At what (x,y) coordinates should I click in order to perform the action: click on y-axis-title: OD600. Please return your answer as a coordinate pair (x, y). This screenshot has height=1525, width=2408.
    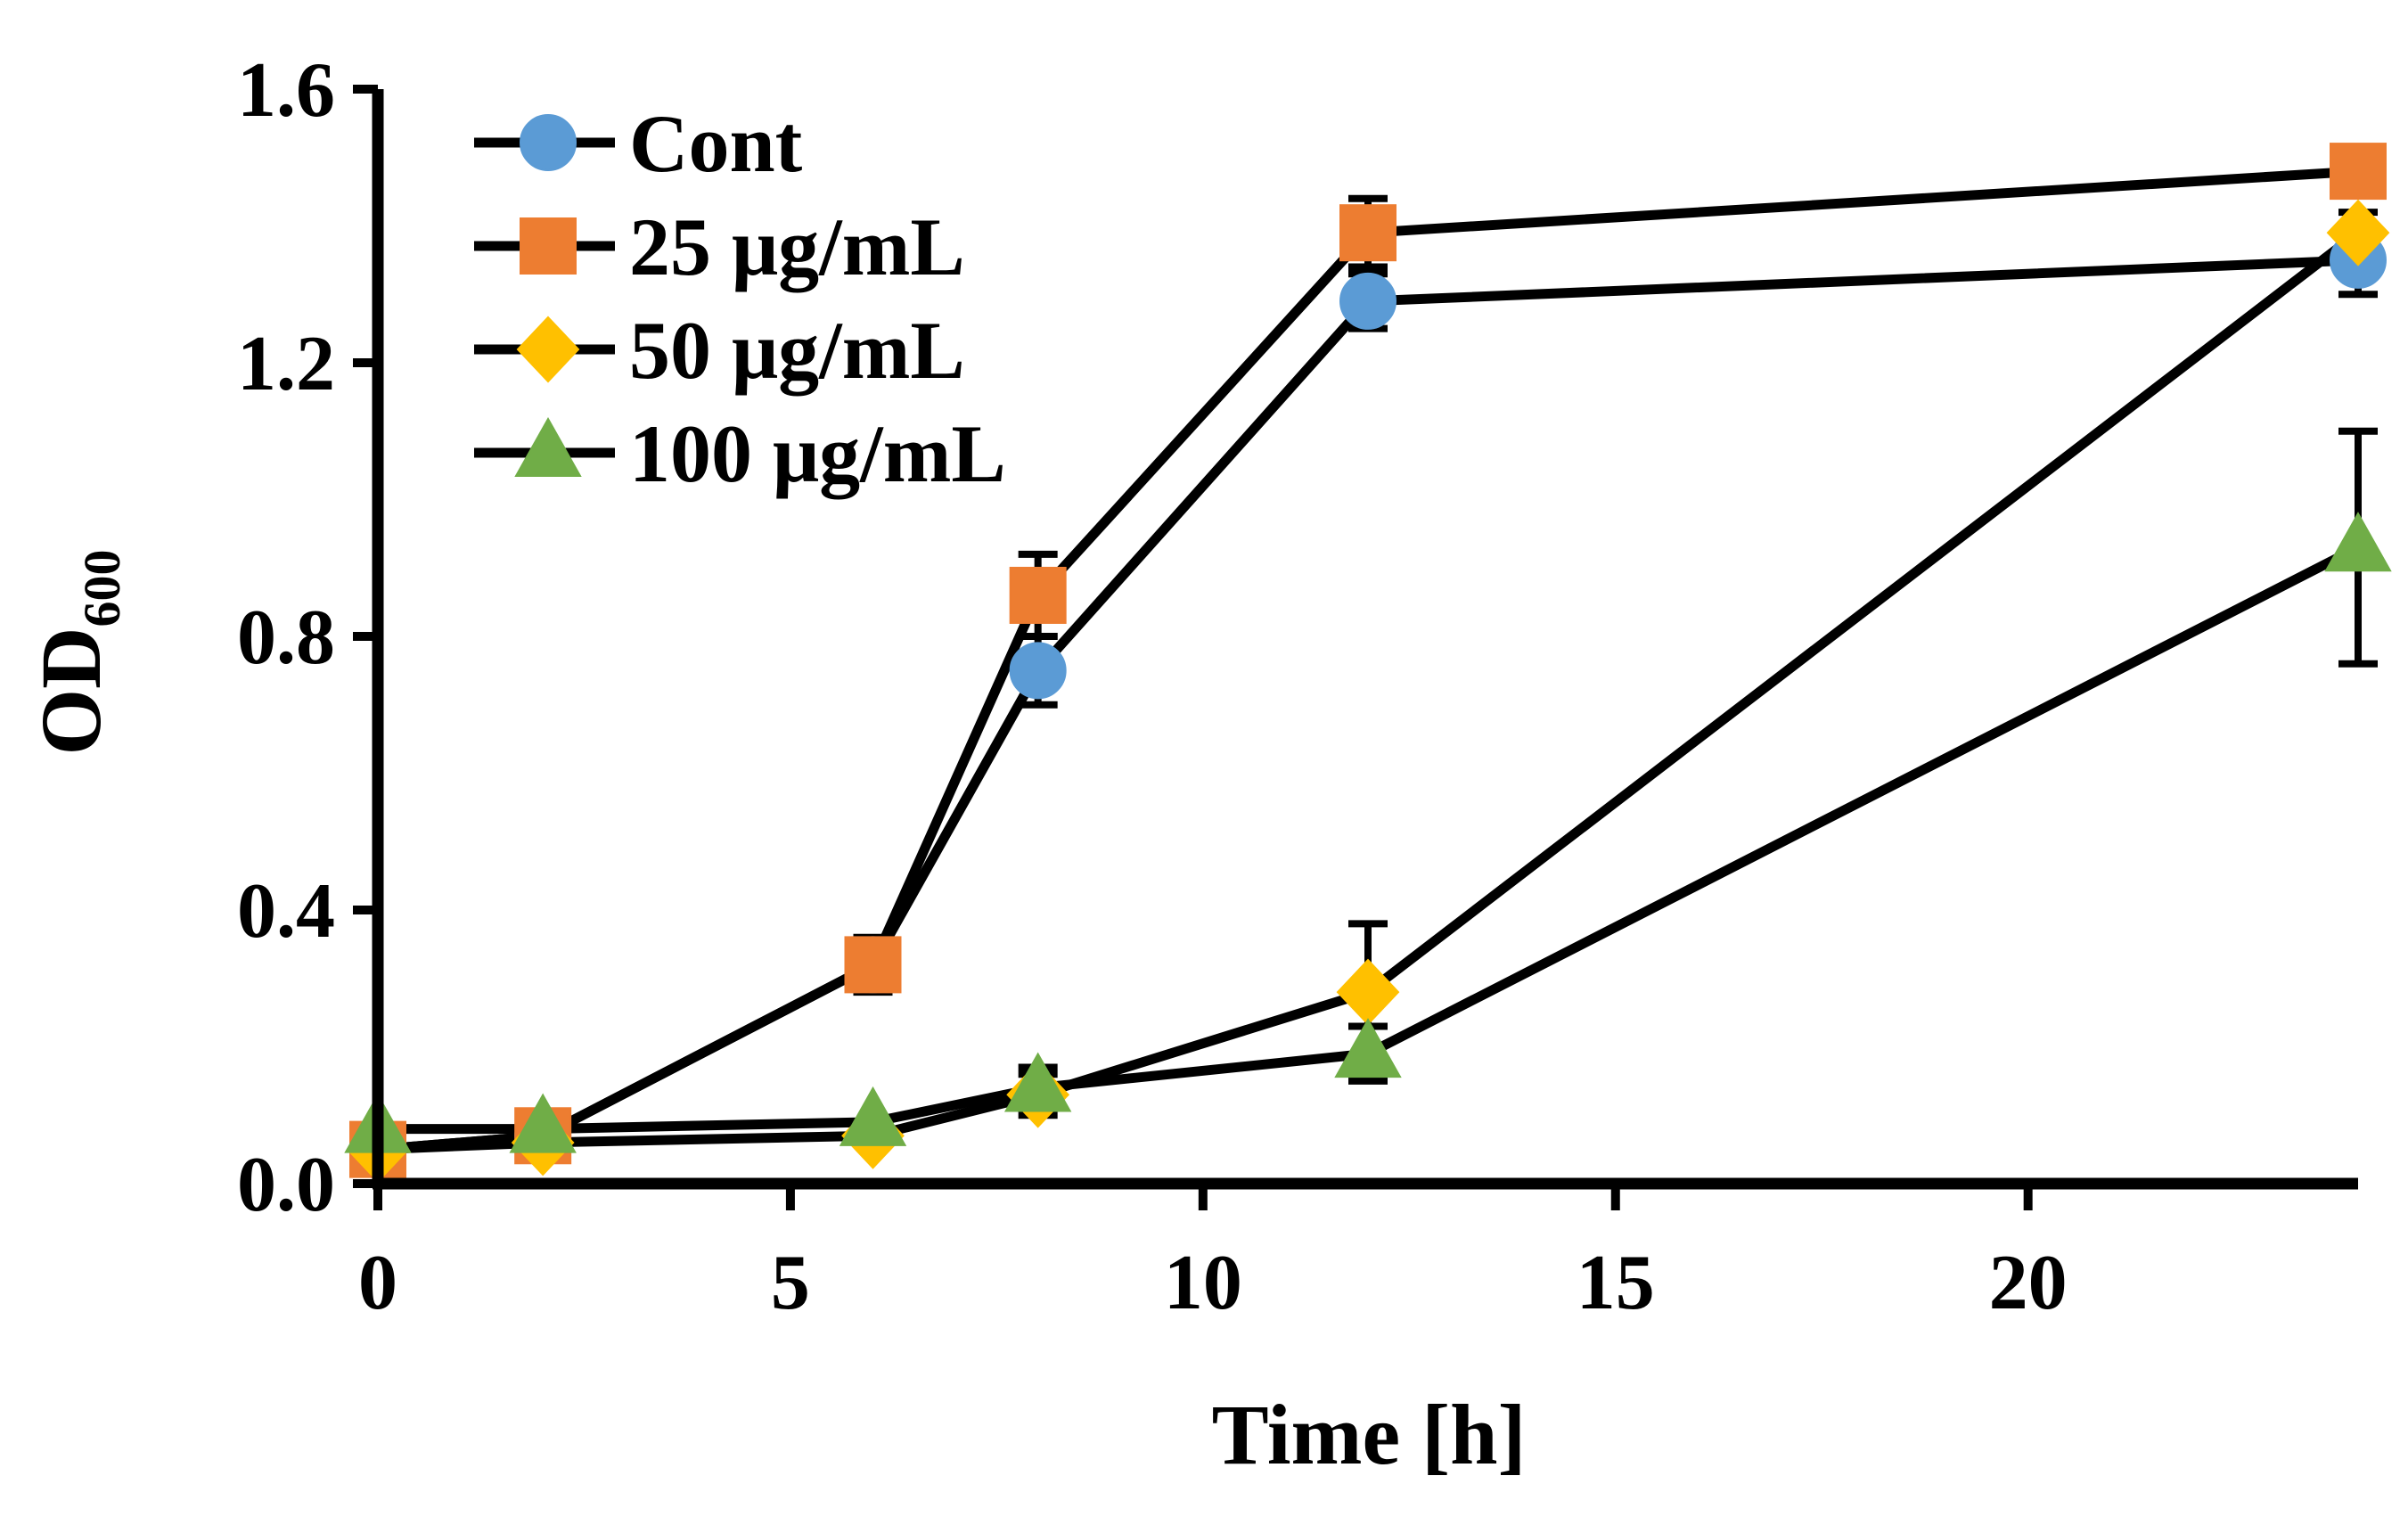
    Looking at the image, I should click on (77, 653).